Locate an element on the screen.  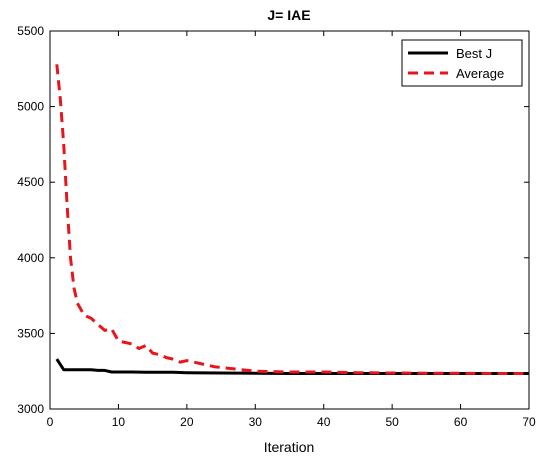
y-tick-label: 5500 is located at coordinates (30, 31).